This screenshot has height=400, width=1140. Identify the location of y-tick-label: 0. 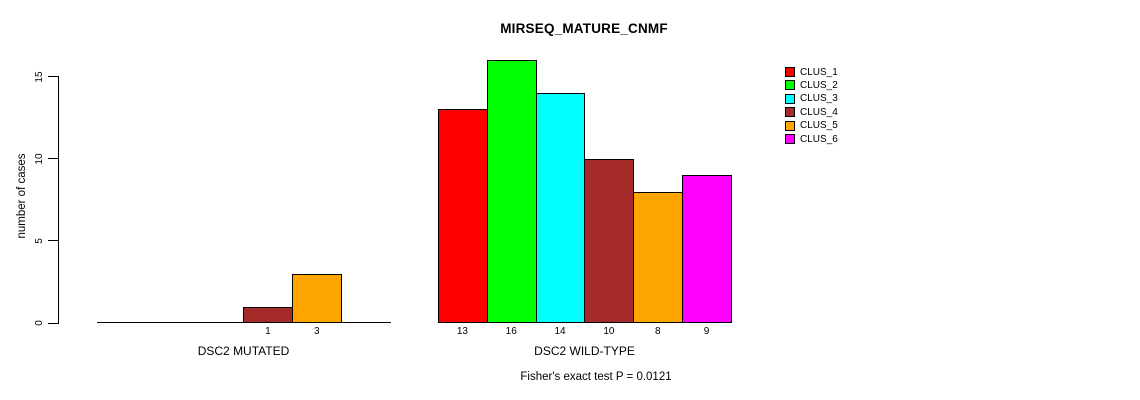
(38, 323).